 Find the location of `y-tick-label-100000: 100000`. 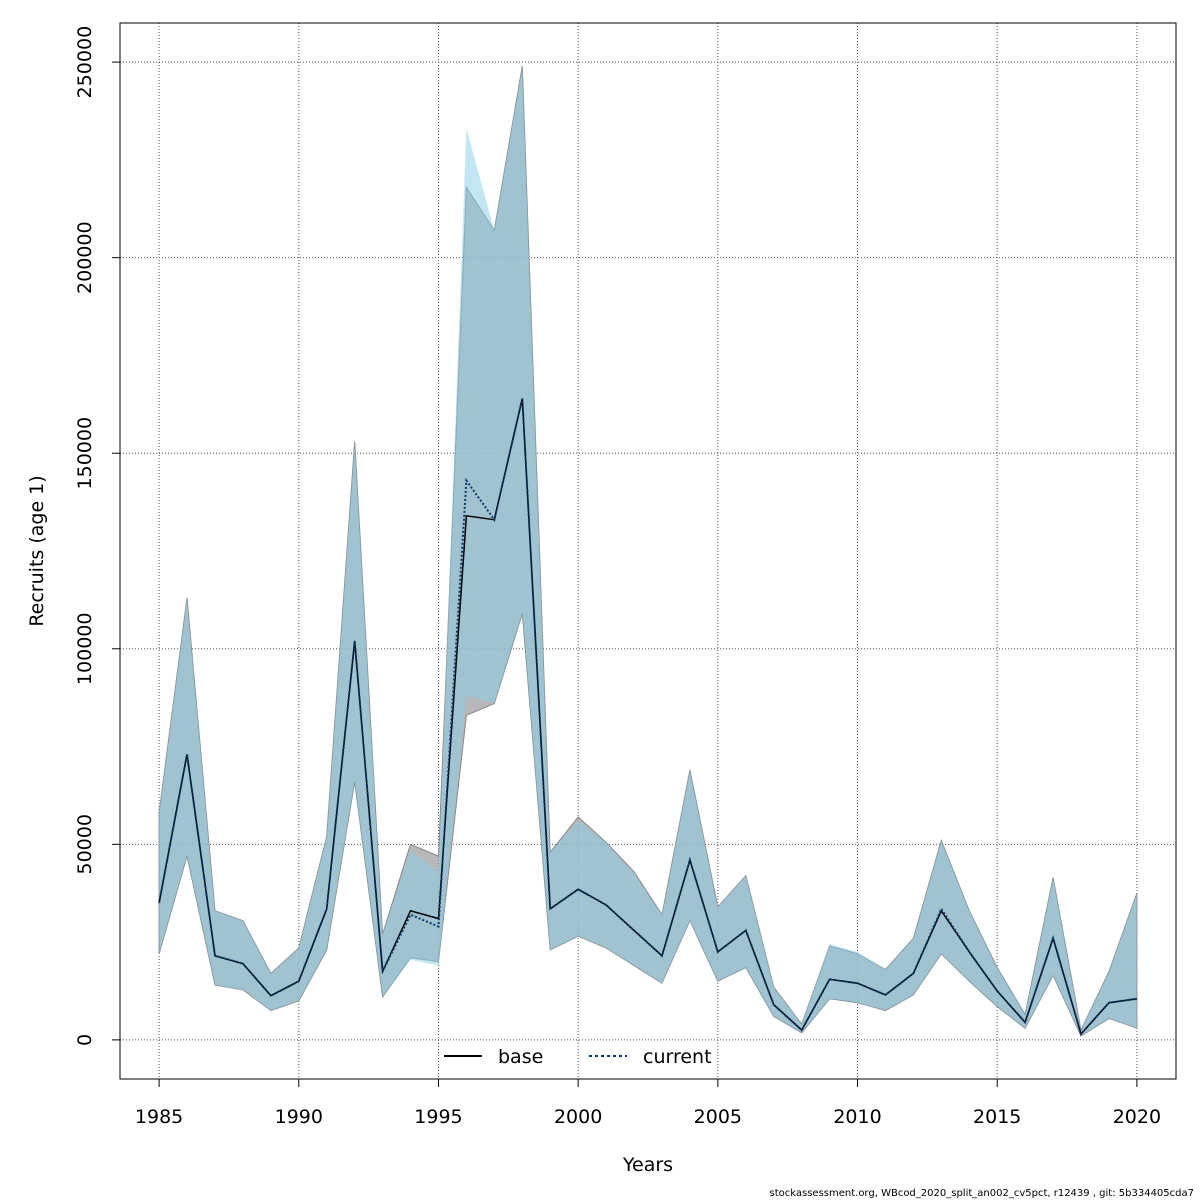

y-tick-label-100000: 100000 is located at coordinates (85, 649).